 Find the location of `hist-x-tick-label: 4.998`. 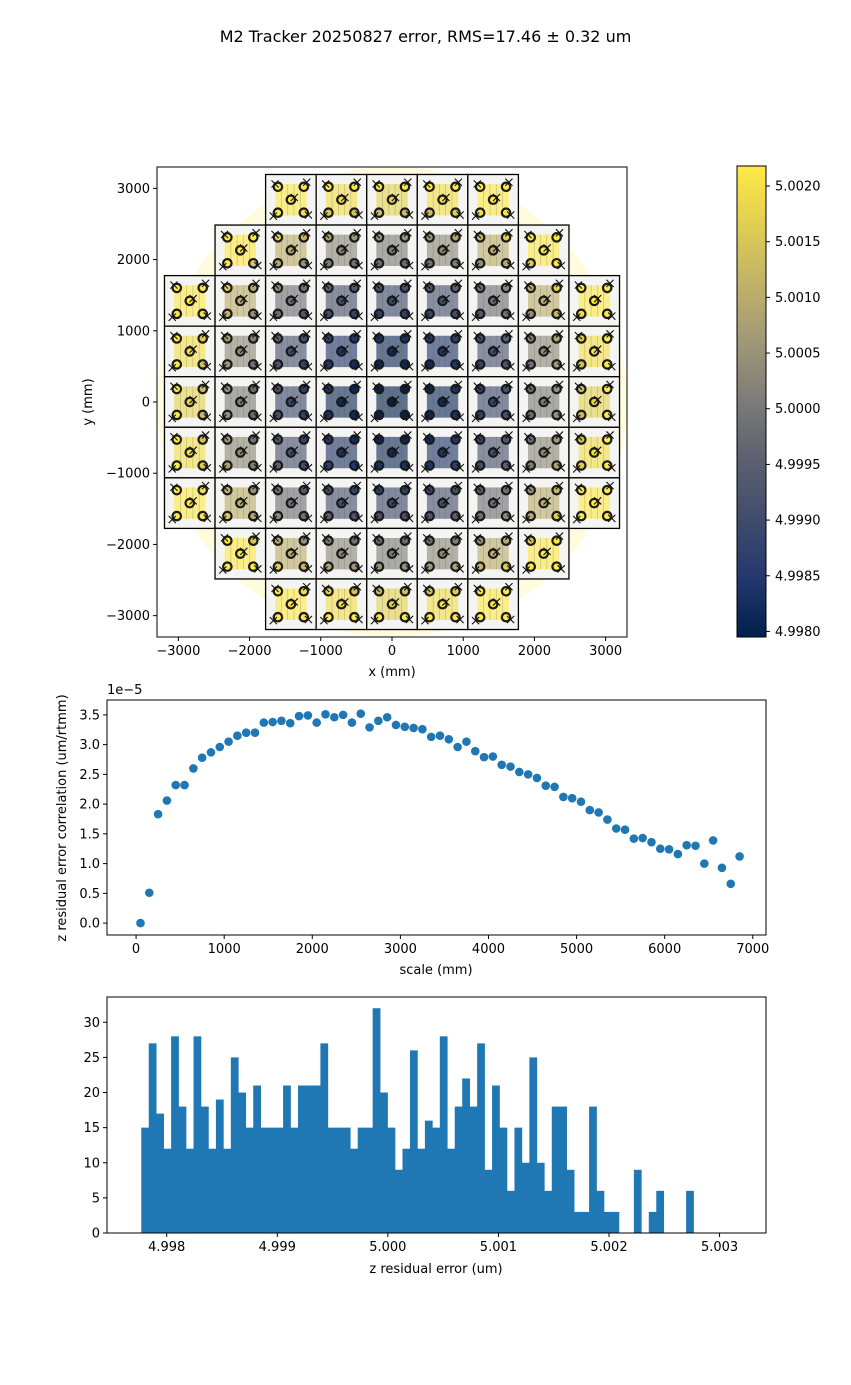

hist-x-tick-label: 4.998 is located at coordinates (166, 1247).